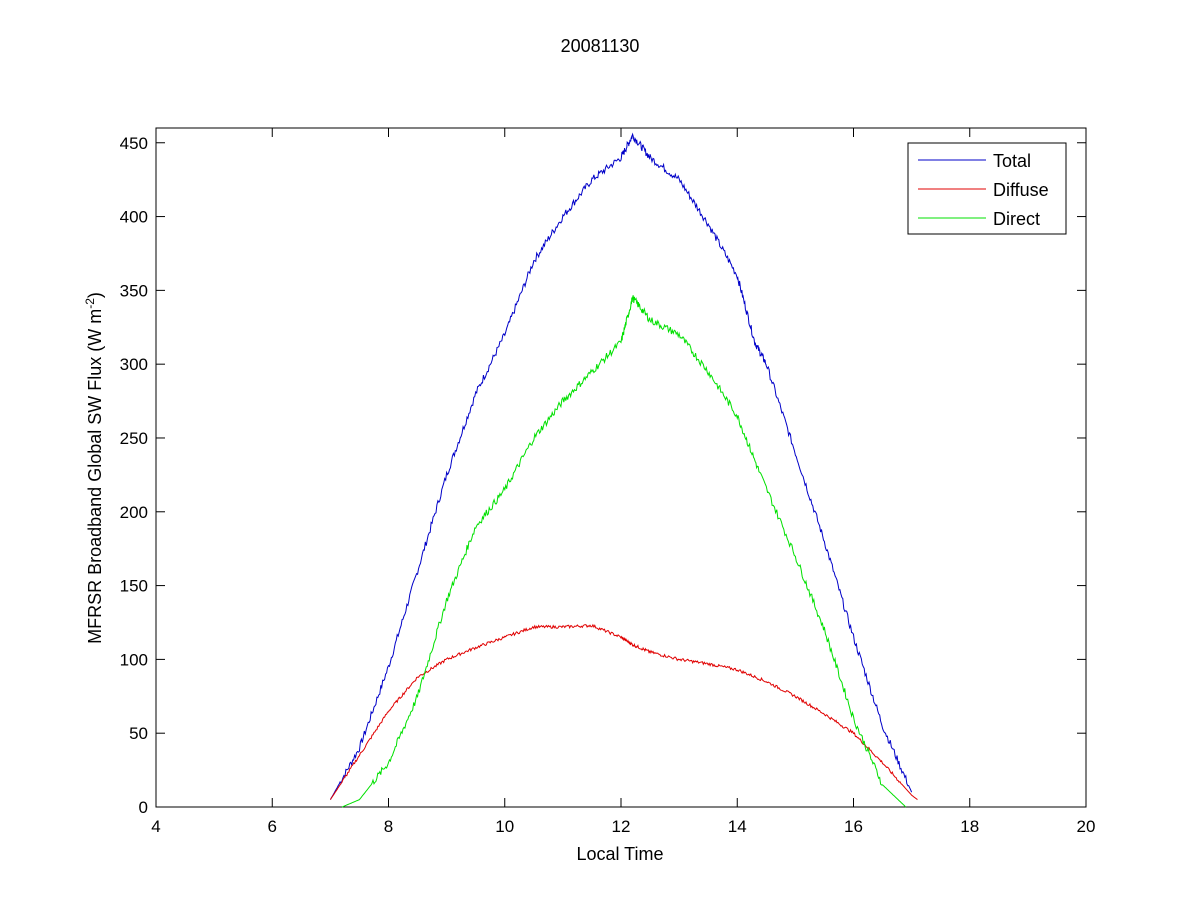 Image resolution: width=1200 pixels, height=900 pixels. What do you see at coordinates (623, 712) in the screenshot?
I see `series-line-diffuse` at bounding box center [623, 712].